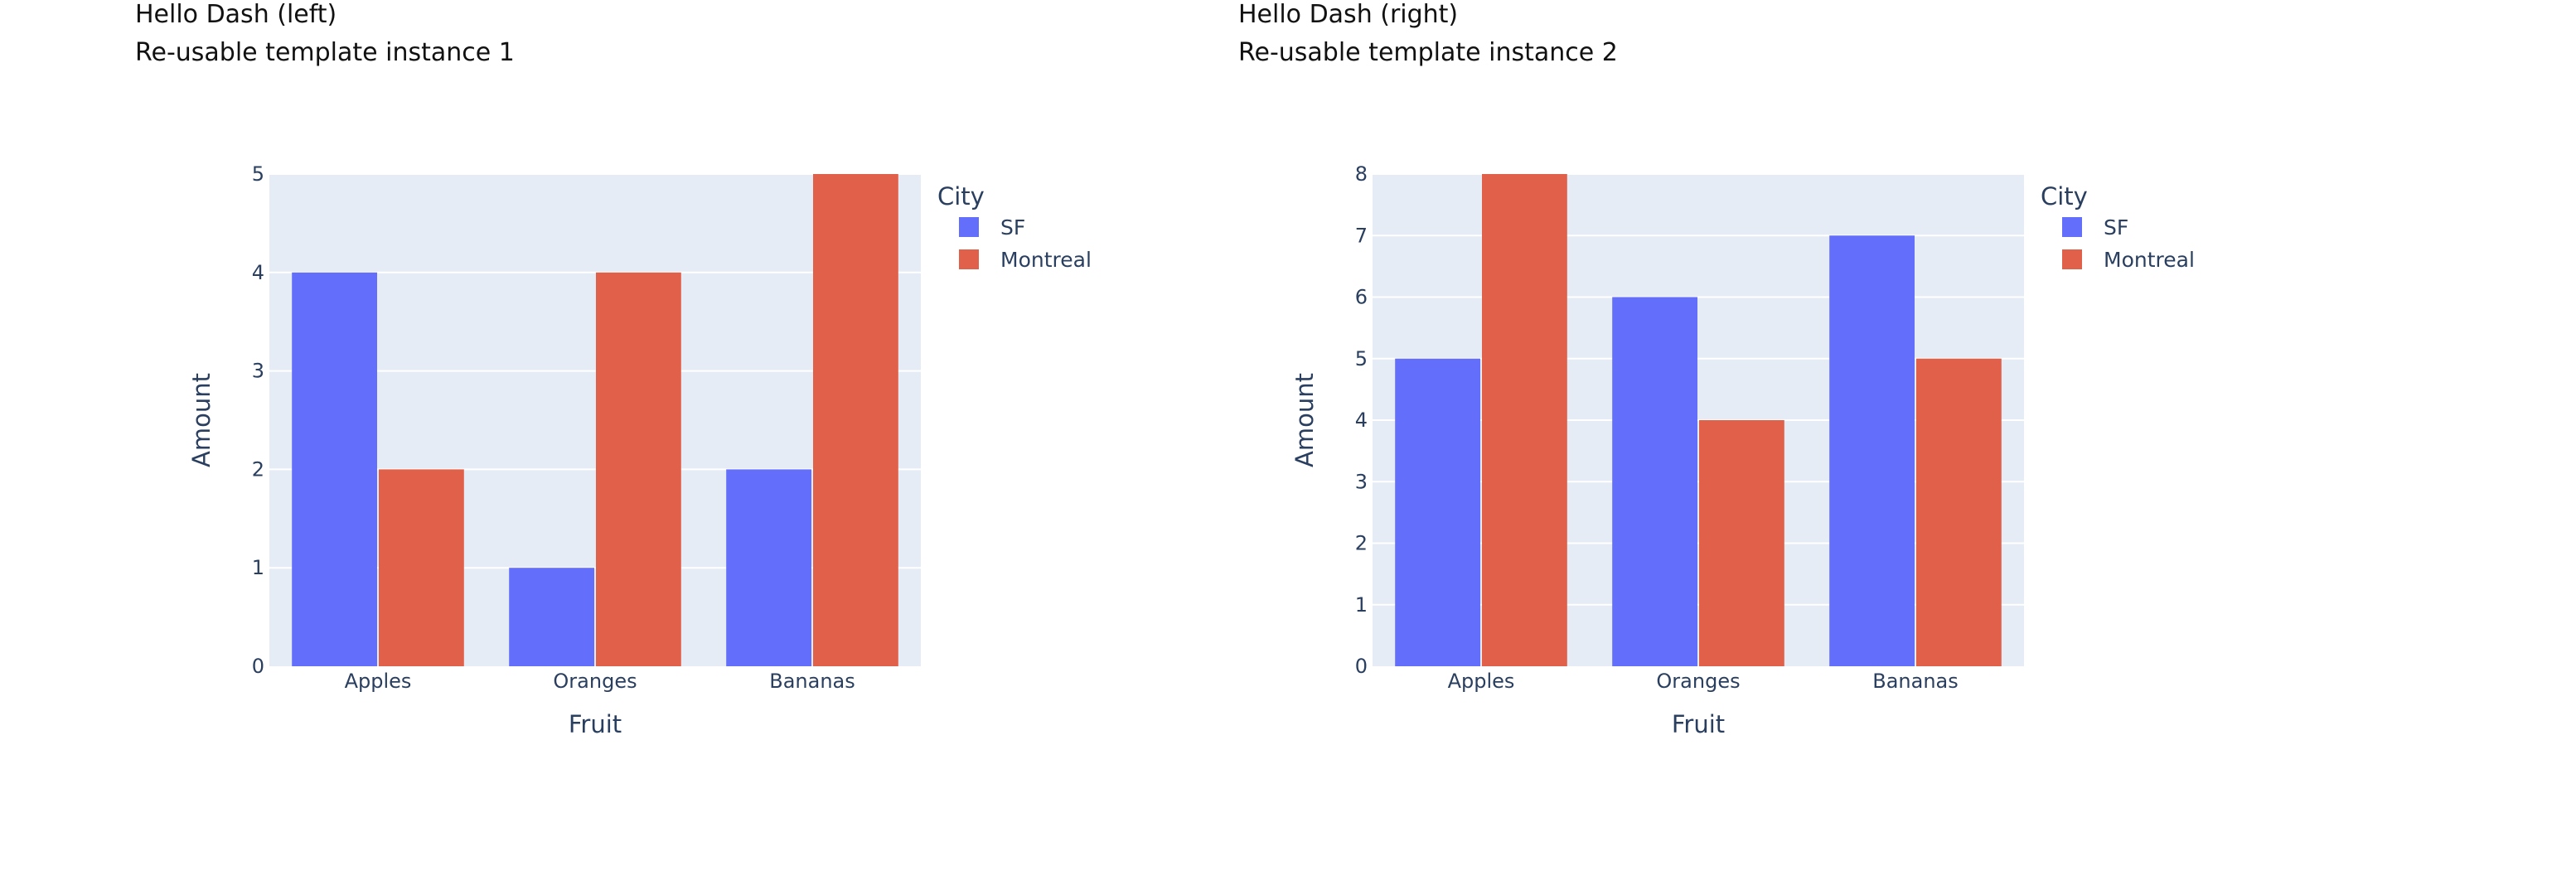  What do you see at coordinates (1348, 14) in the screenshot?
I see `panel-title: Hello Dash (right)` at bounding box center [1348, 14].